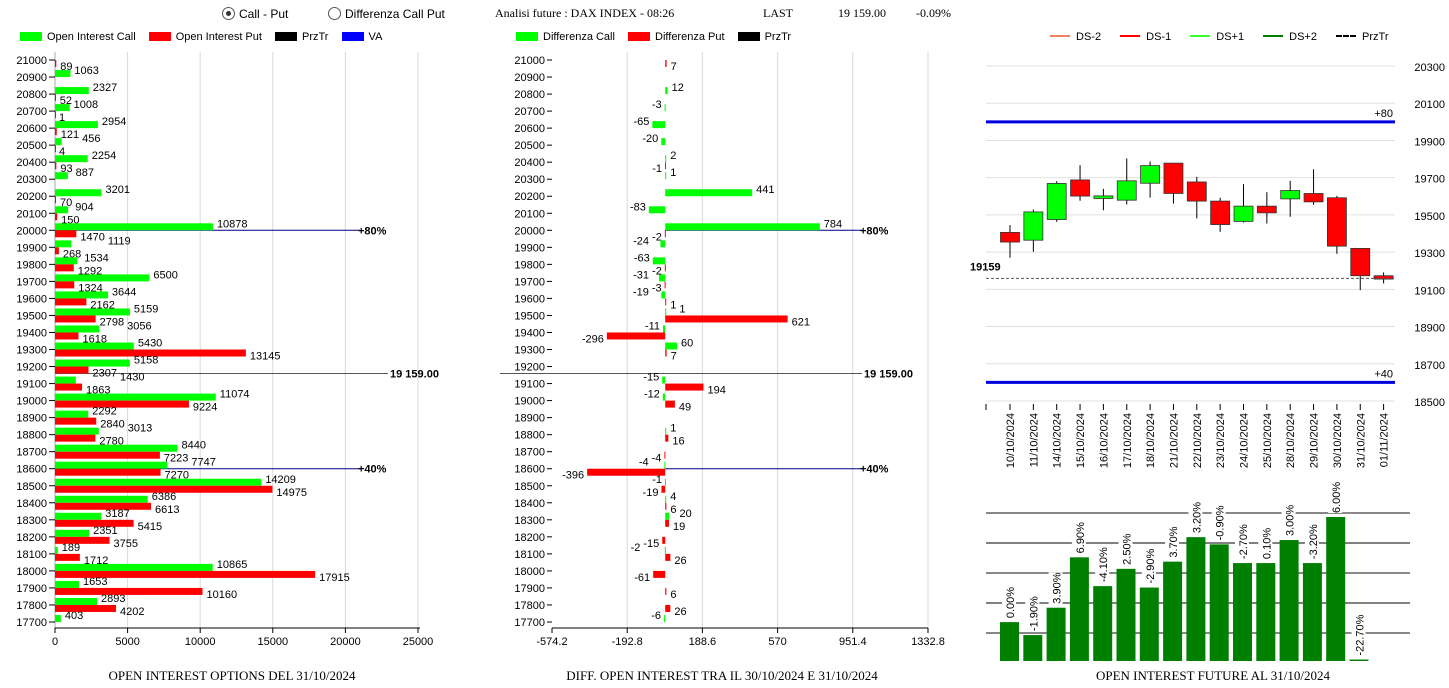  What do you see at coordinates (1303, 37) in the screenshot?
I see `legend-label: DS+2` at bounding box center [1303, 37].